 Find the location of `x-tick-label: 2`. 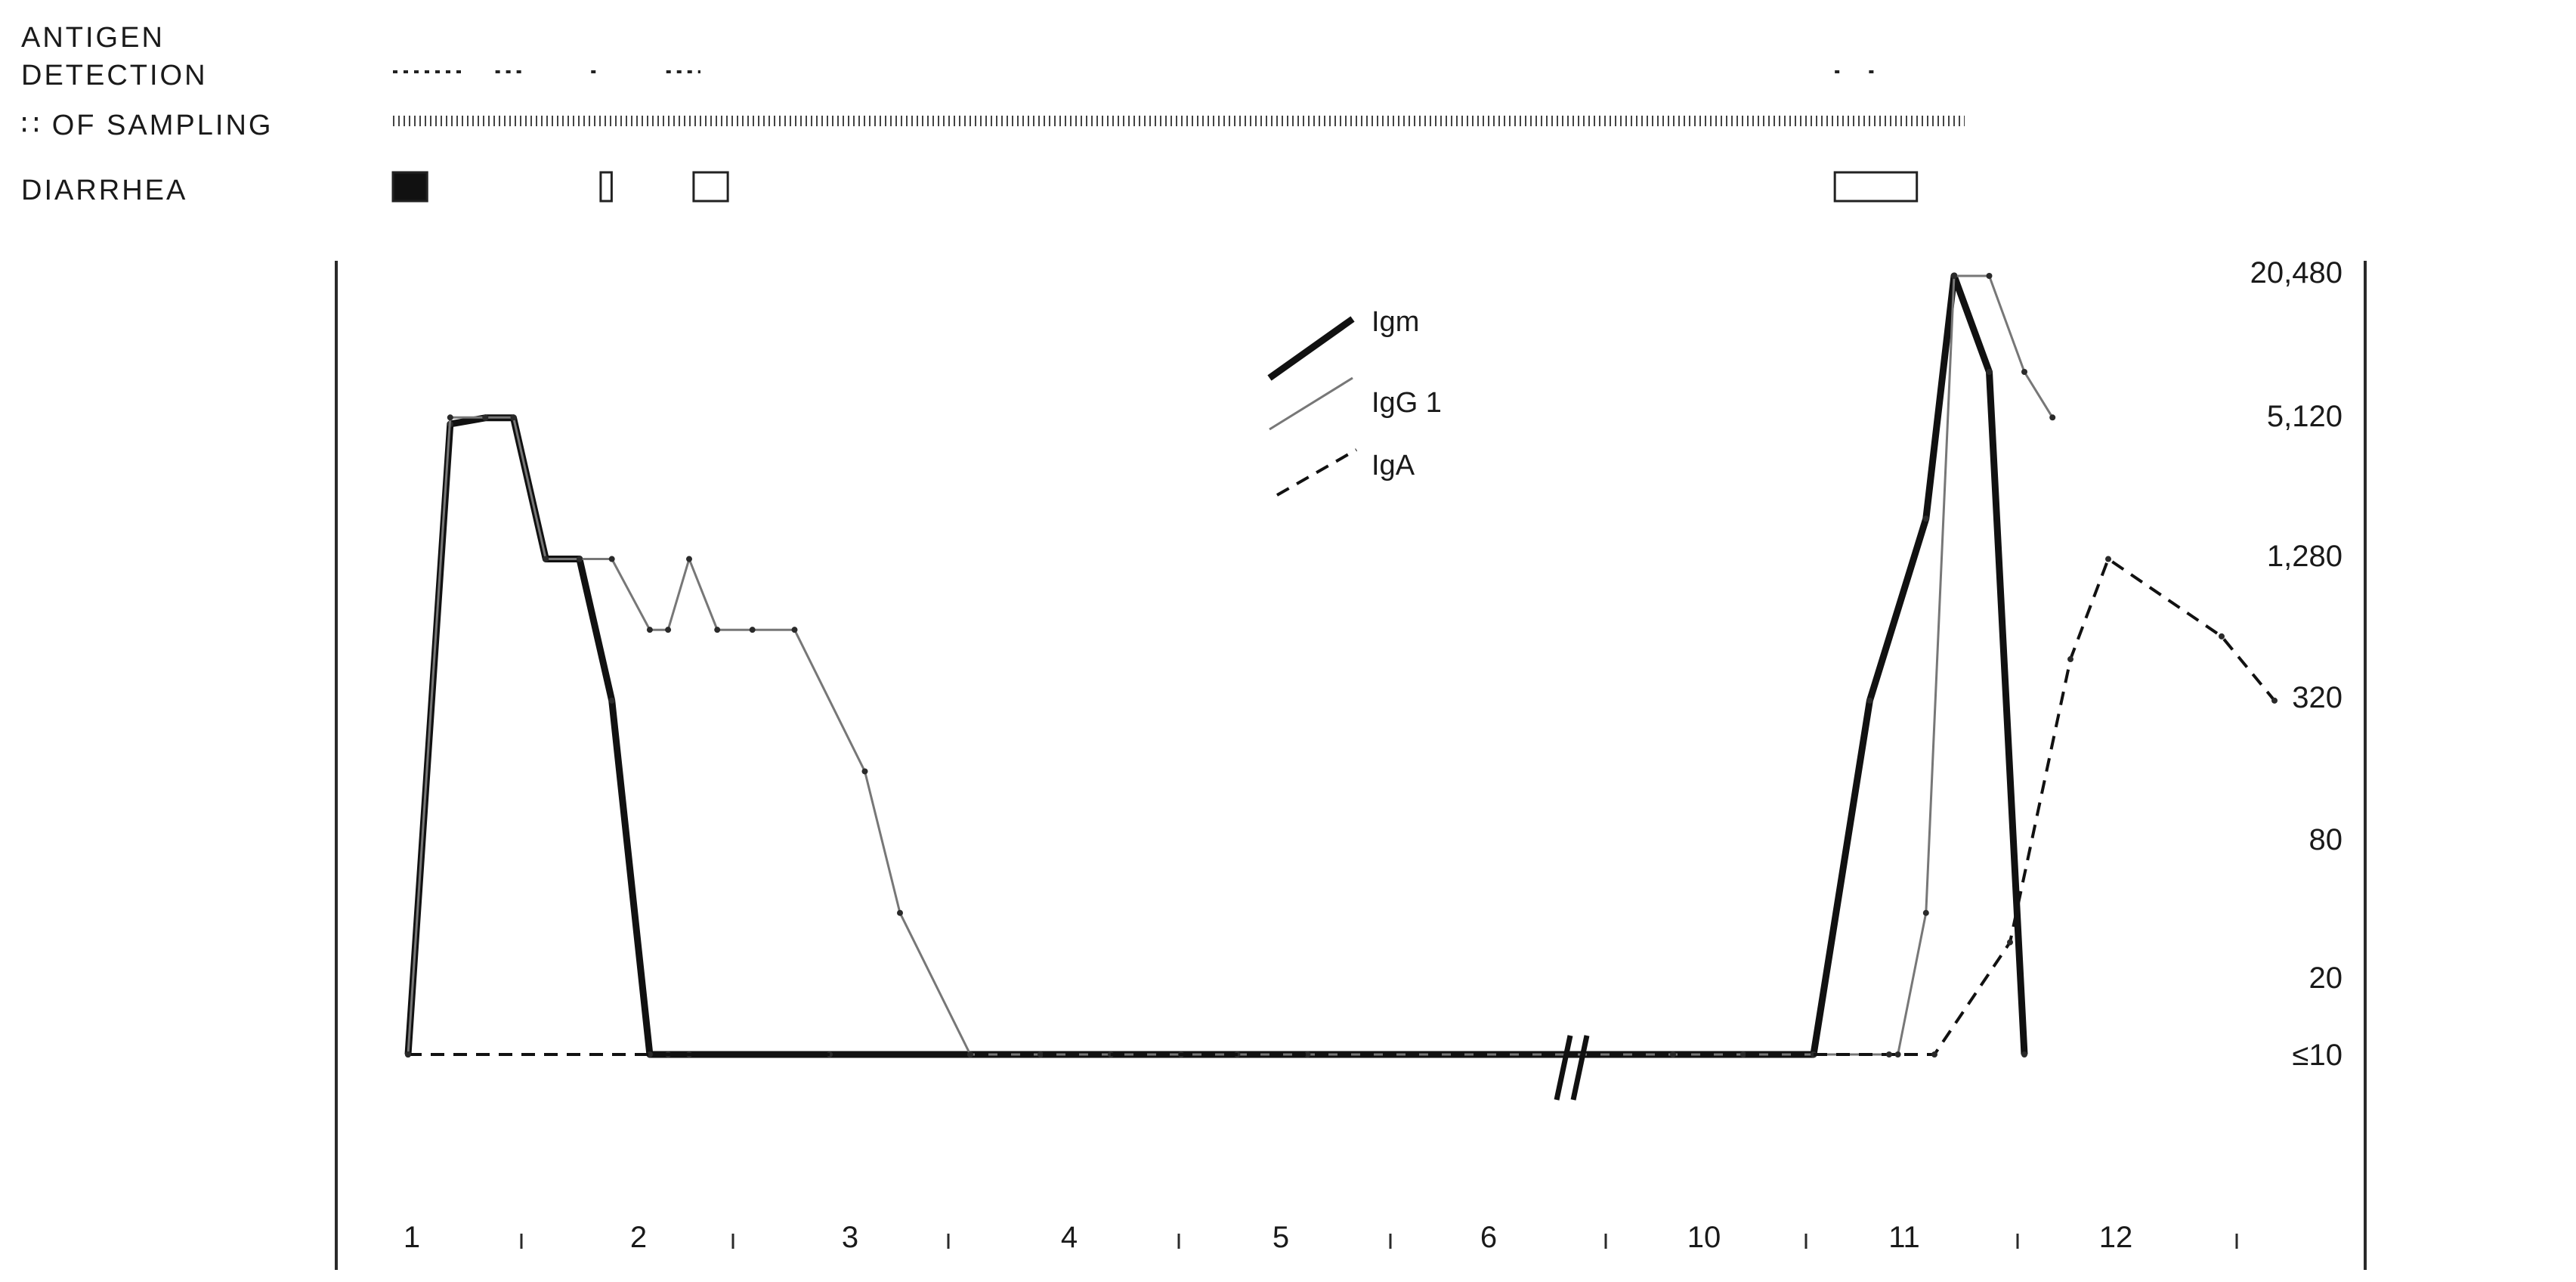

x-tick-label: 2 is located at coordinates (638, 1237).